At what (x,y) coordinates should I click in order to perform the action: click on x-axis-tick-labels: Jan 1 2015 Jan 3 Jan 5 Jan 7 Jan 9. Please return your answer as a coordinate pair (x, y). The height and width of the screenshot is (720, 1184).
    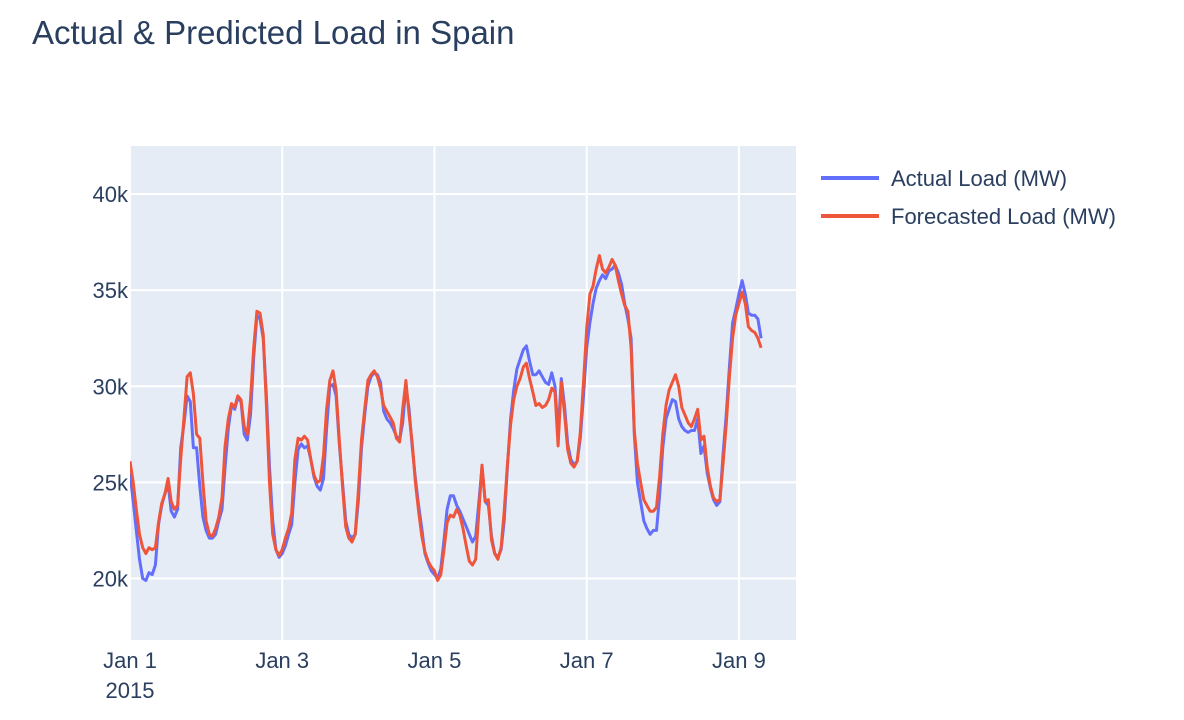
    Looking at the image, I should click on (434, 675).